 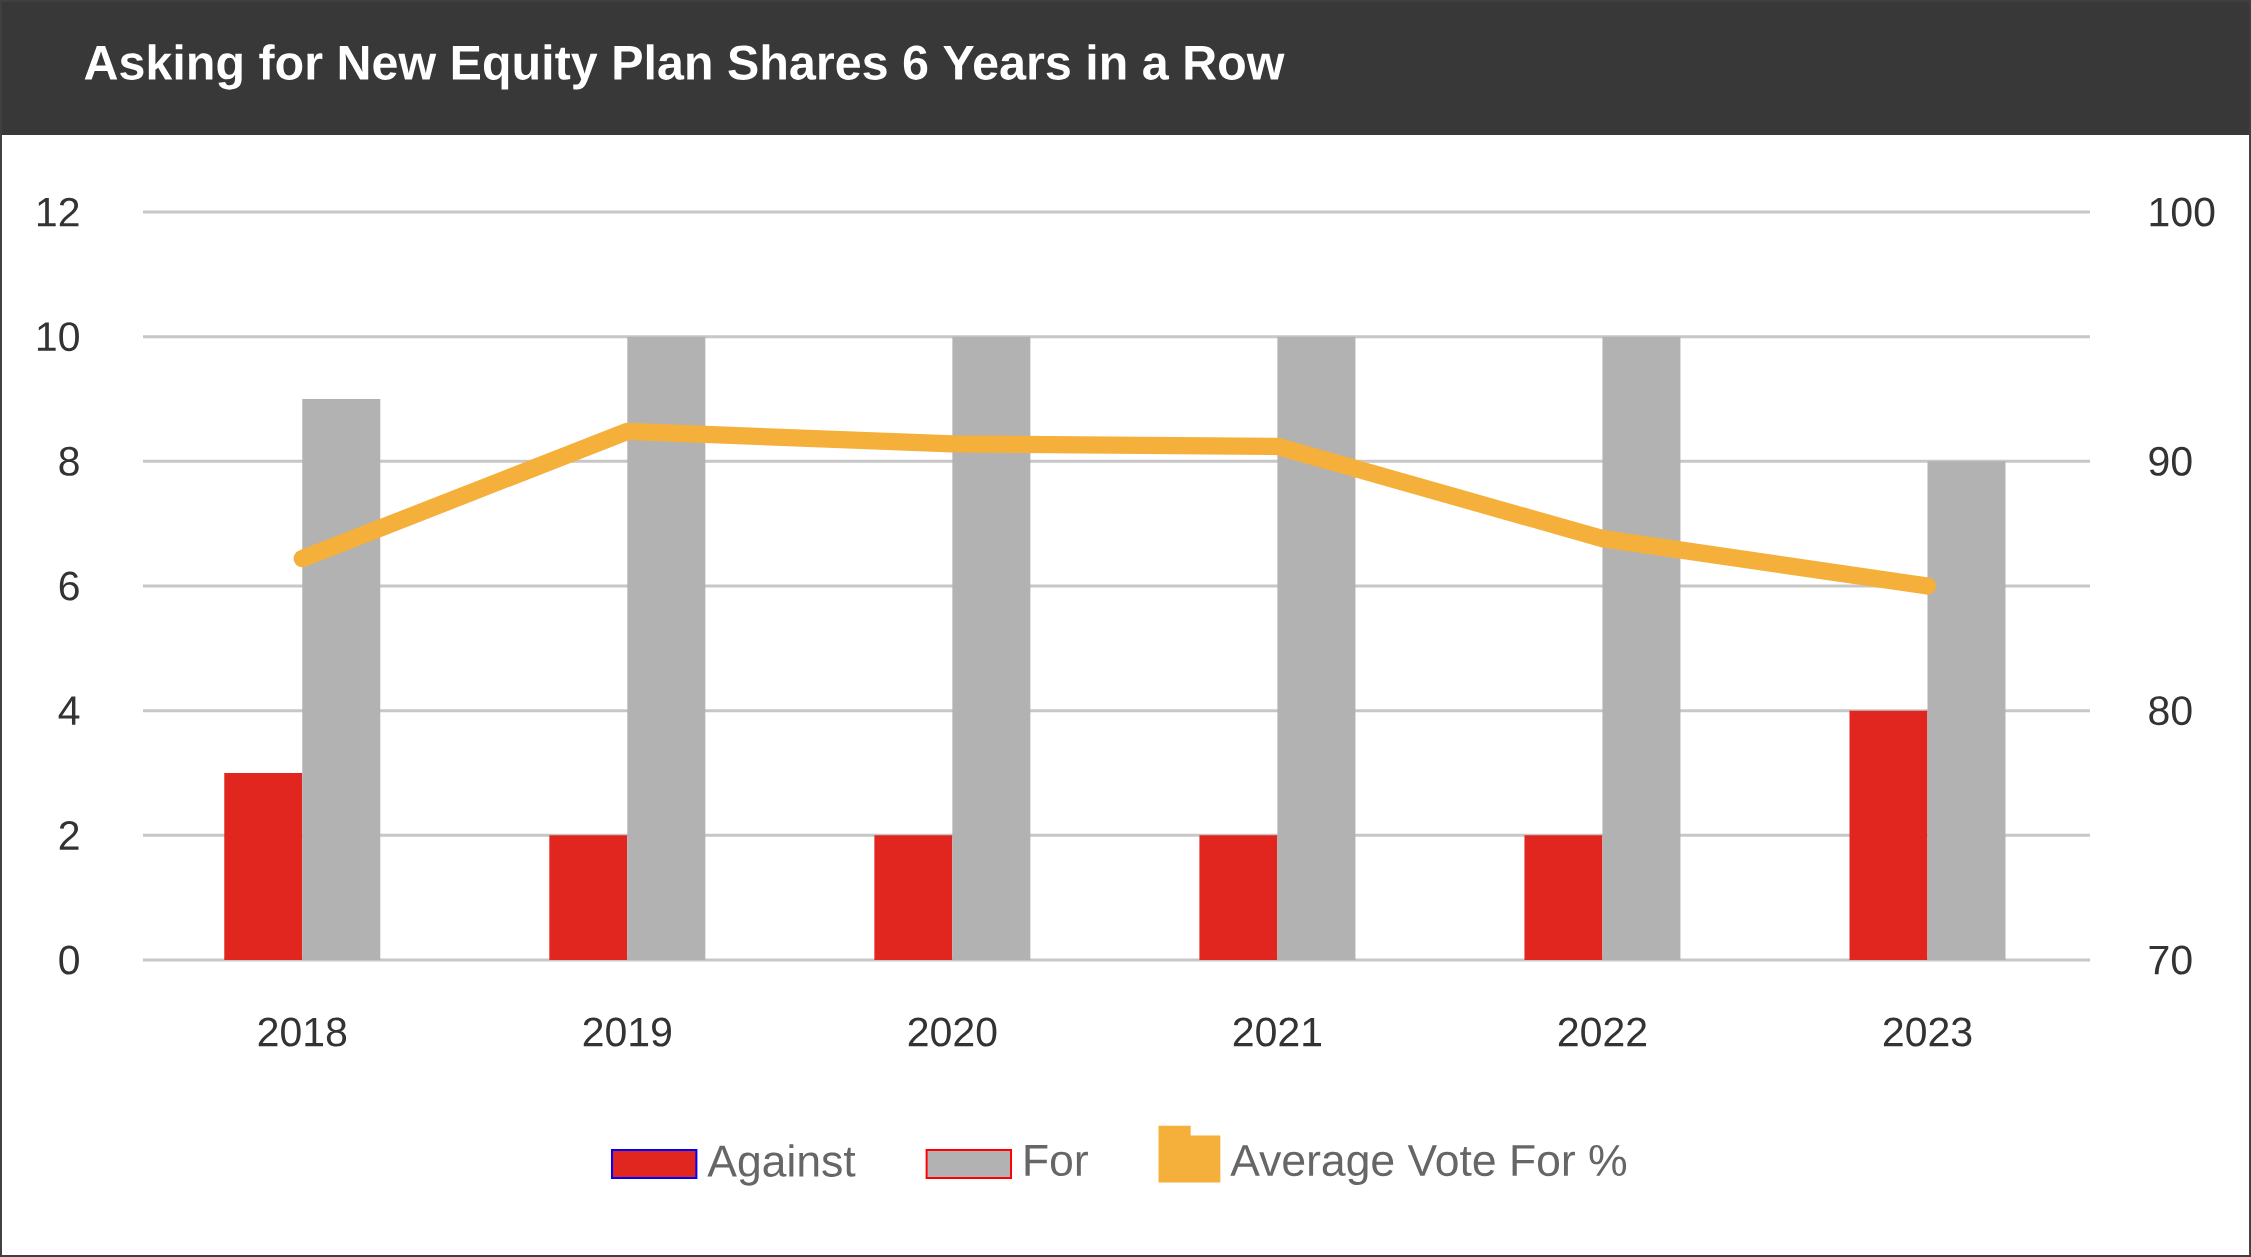 I want to click on y-tick-label: 10, so click(x=58, y=337).